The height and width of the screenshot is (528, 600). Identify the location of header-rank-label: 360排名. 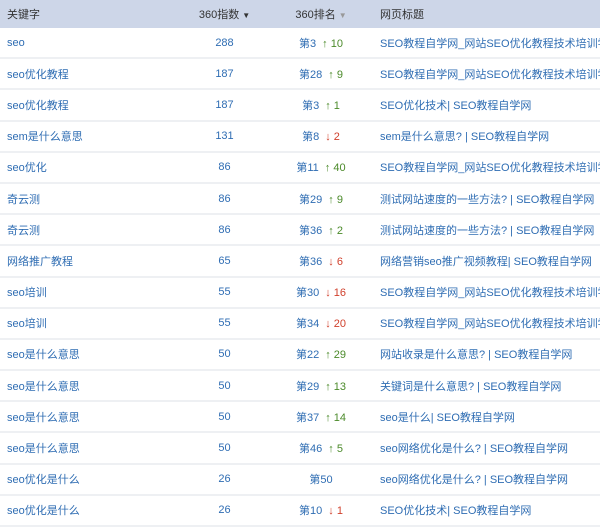
(315, 15).